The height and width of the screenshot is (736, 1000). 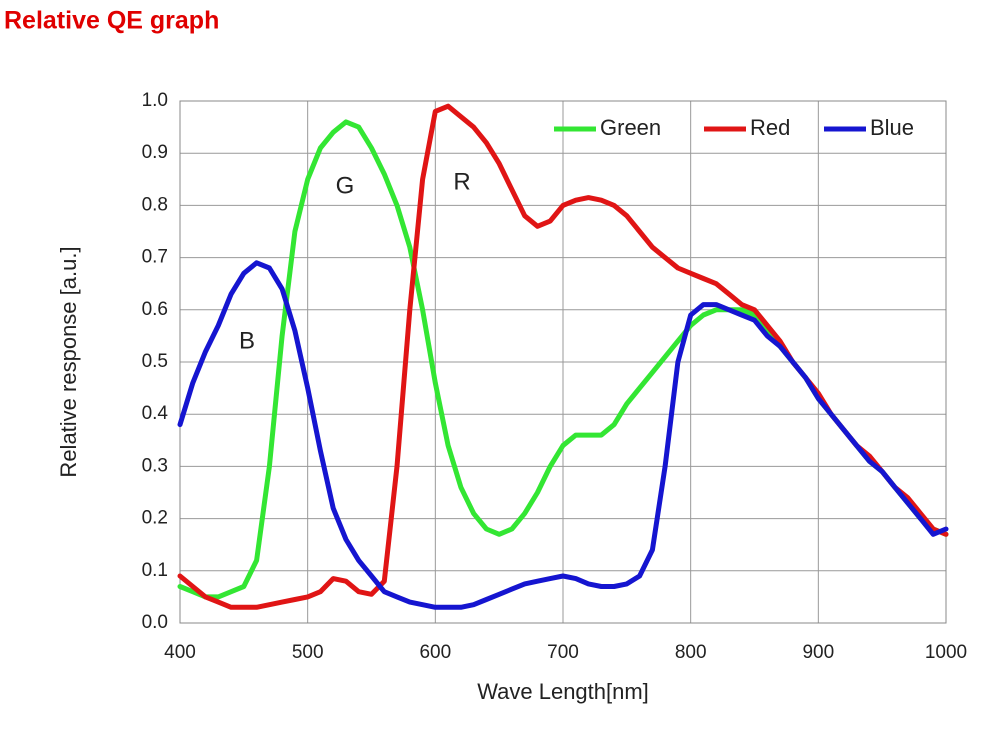 I want to click on x-tick-label: 600, so click(x=435, y=652).